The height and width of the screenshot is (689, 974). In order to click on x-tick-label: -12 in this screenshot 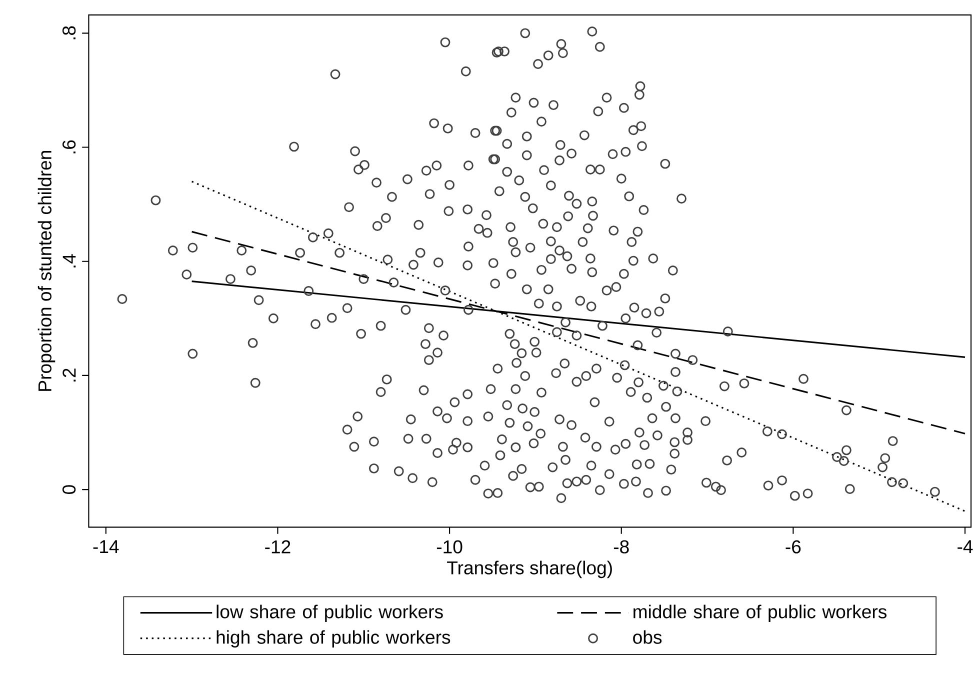, I will do `click(277, 547)`.